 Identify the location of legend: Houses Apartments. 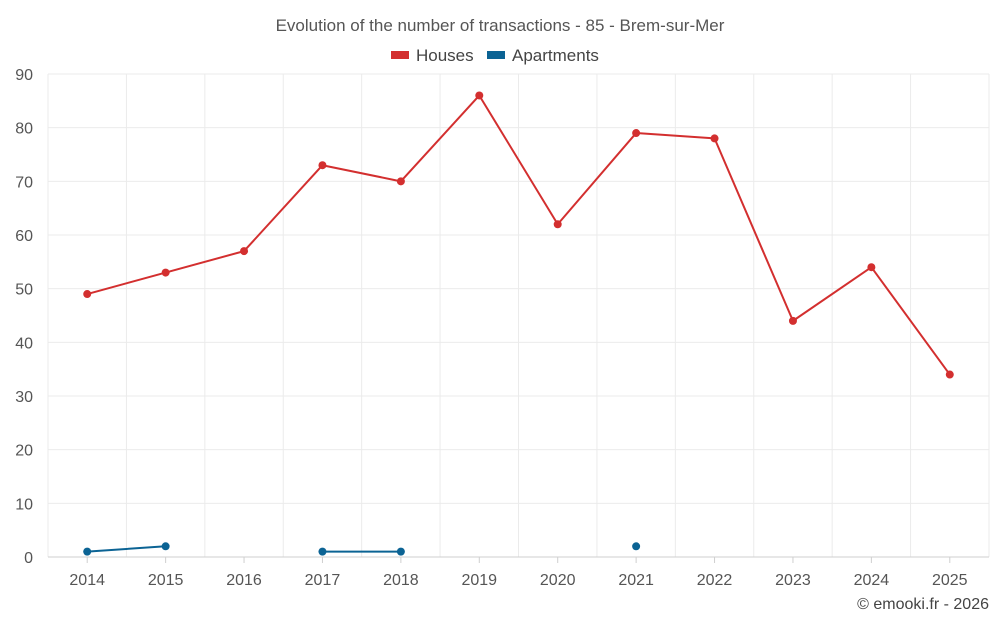
(495, 55).